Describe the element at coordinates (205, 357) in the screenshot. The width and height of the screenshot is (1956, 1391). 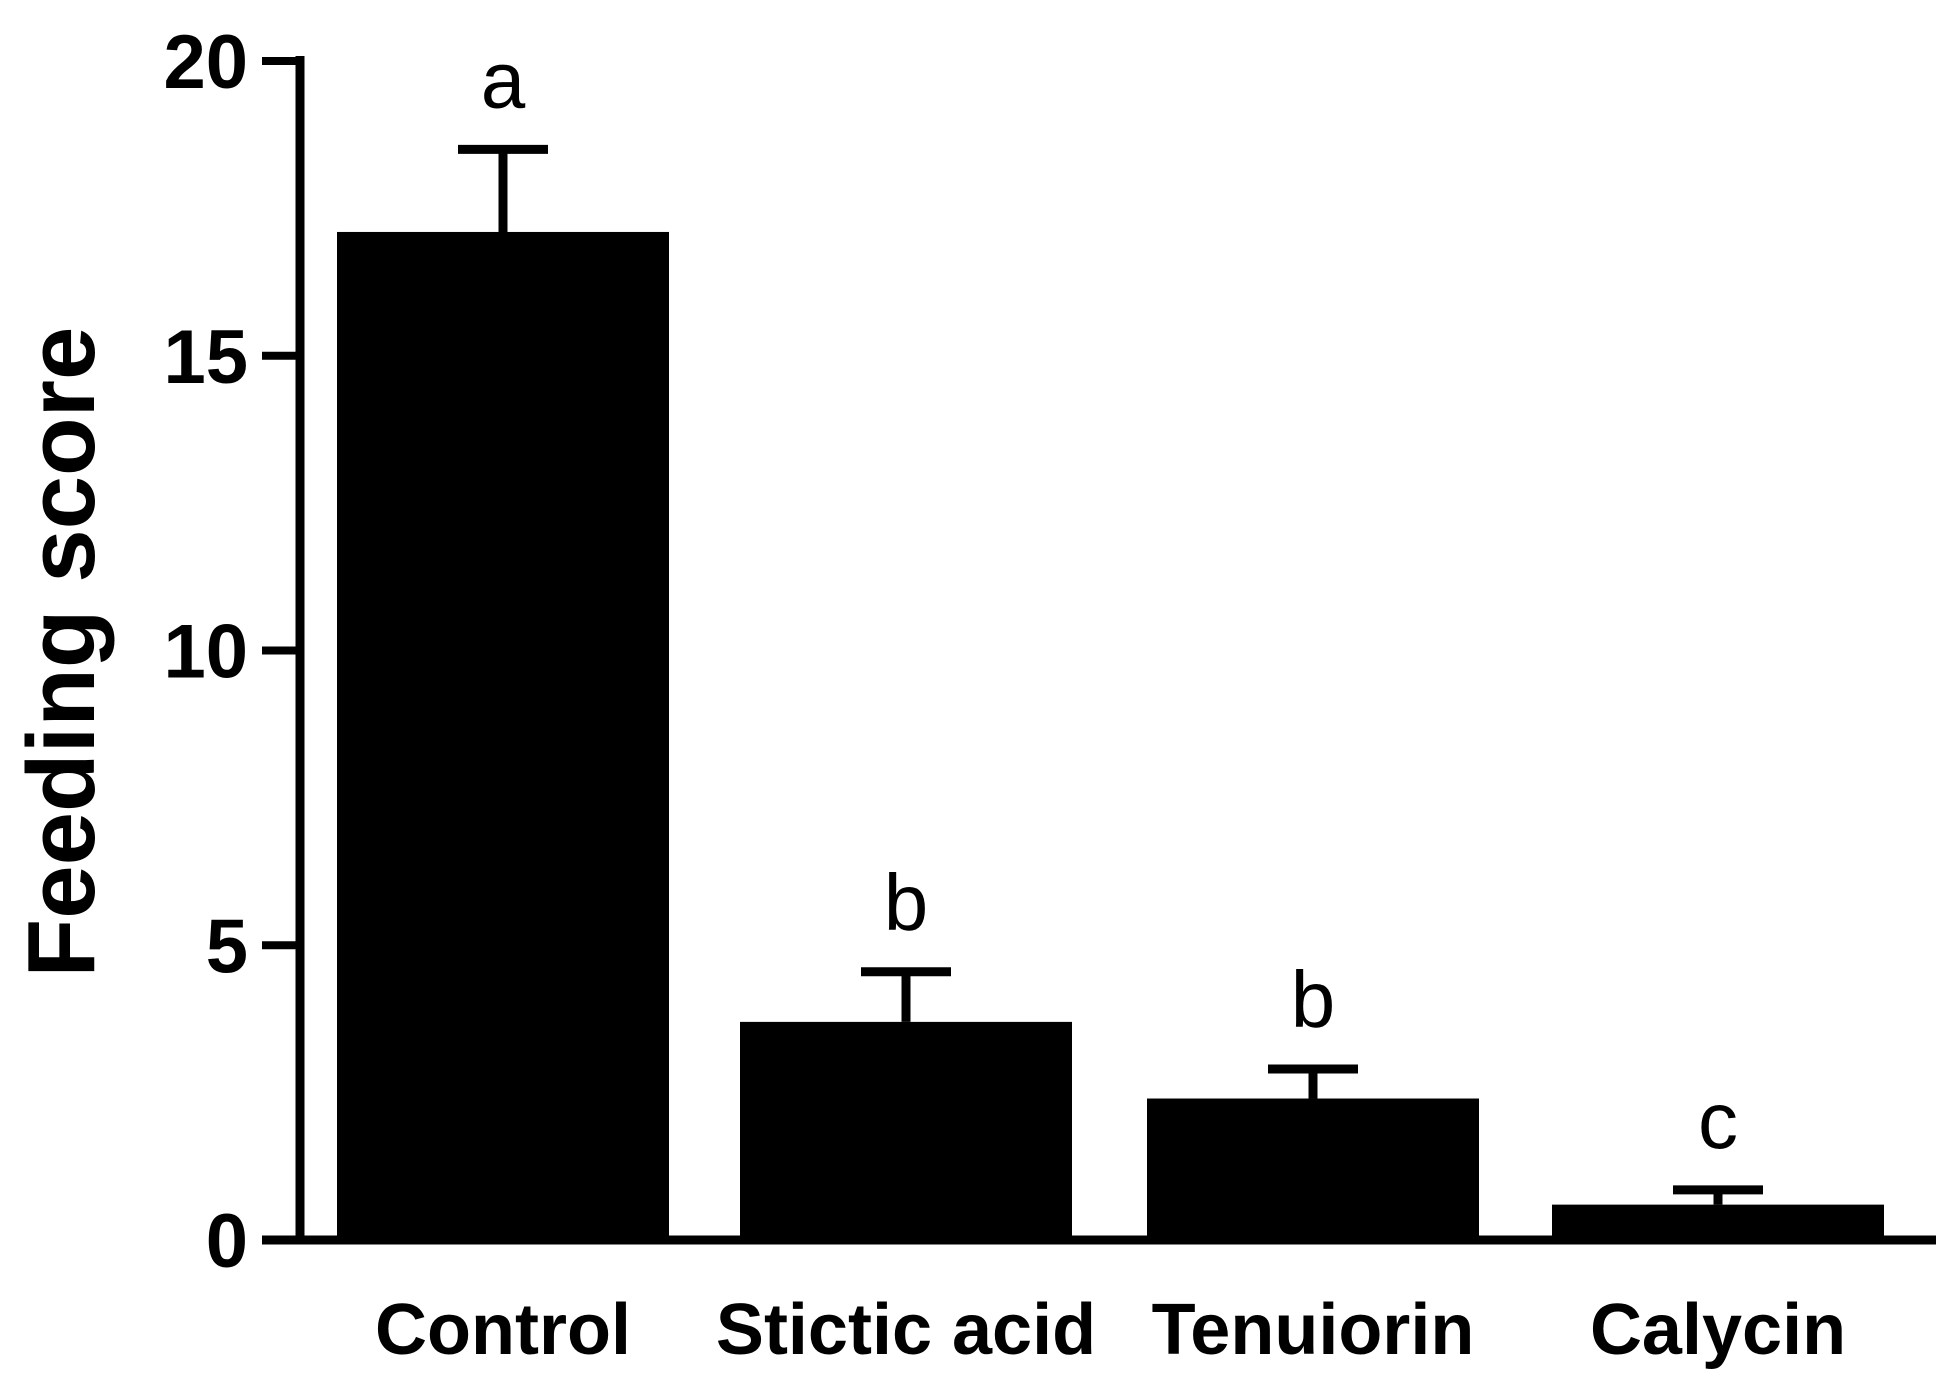
I see `y-tick-label-15: 15` at that location.